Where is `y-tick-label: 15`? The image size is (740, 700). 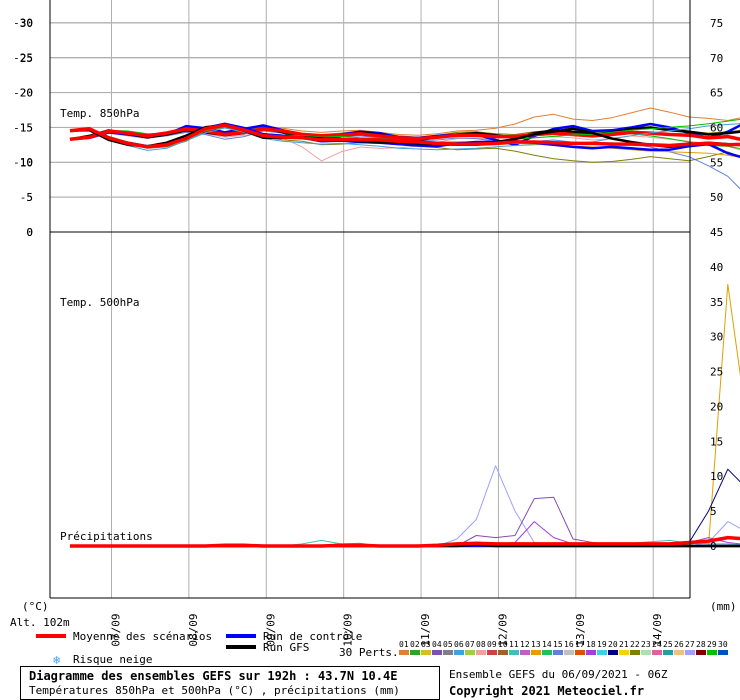 y-tick-label: 15 is located at coordinates (26, 128).